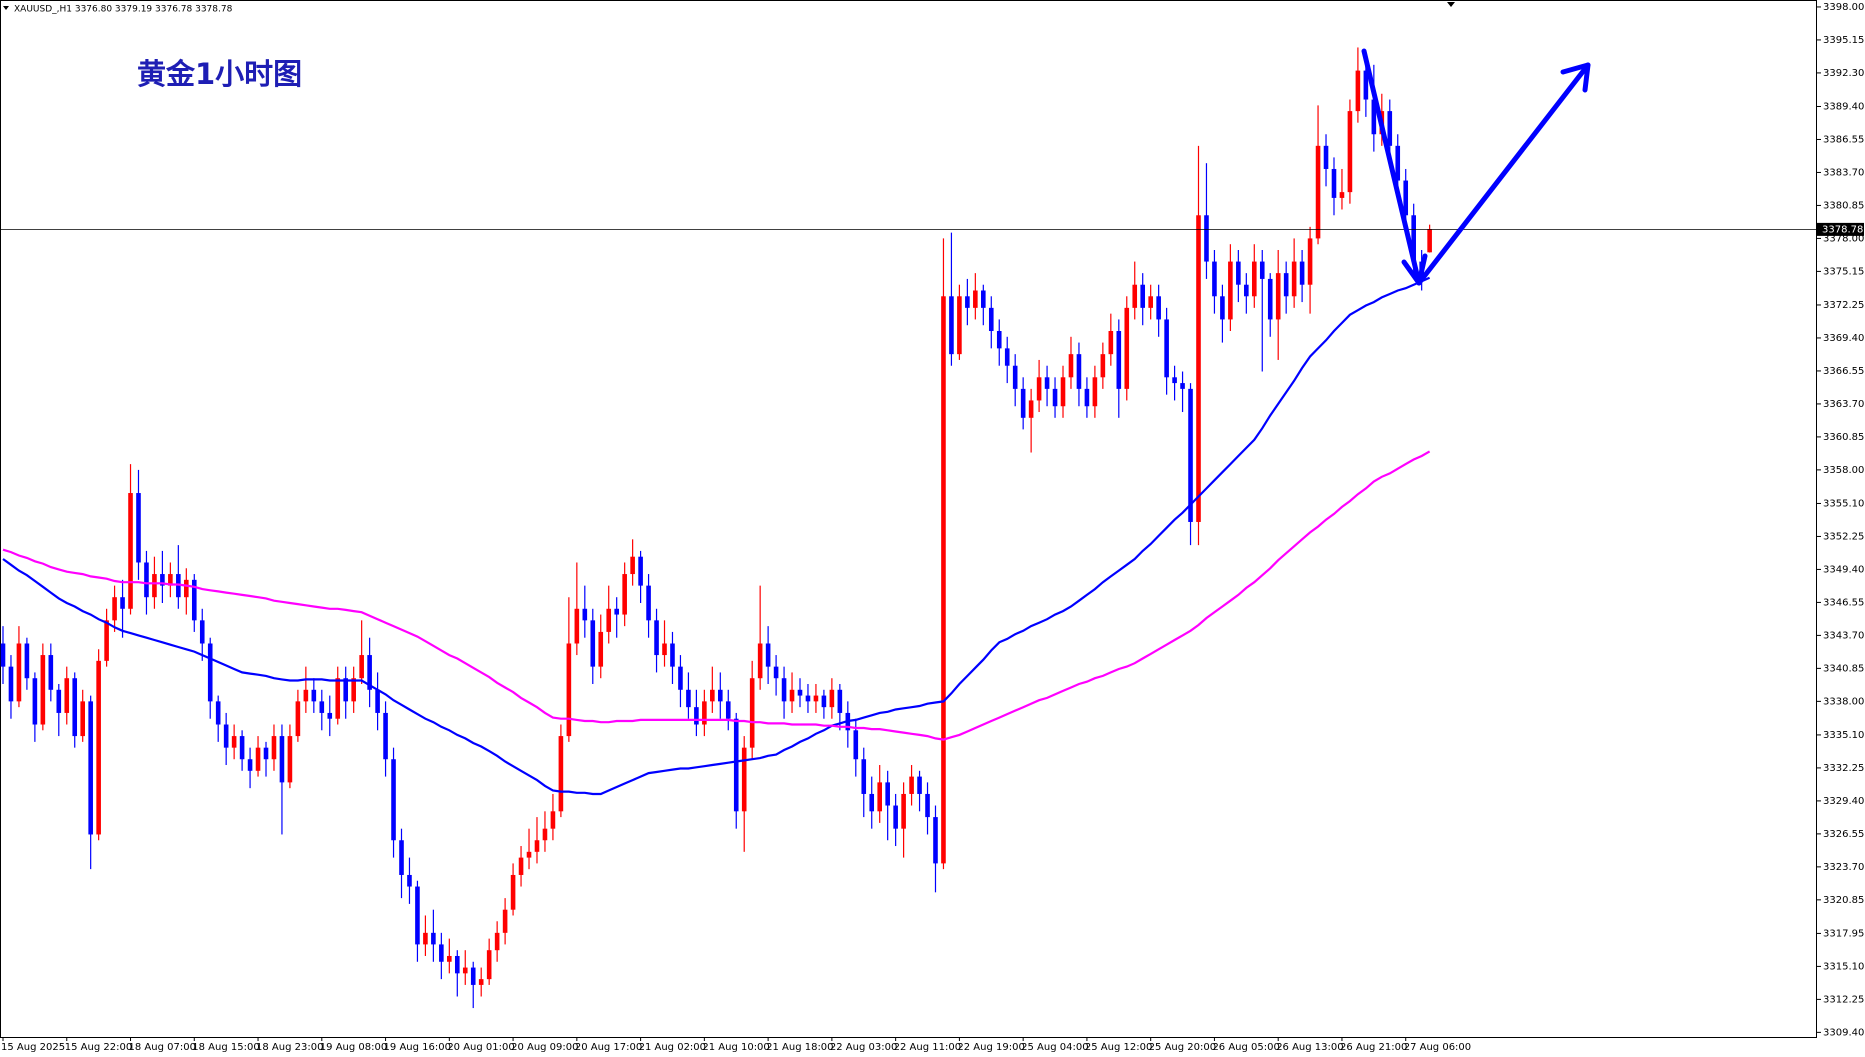 The image size is (1865, 1057). What do you see at coordinates (417, 1047) in the screenshot?
I see `x-tick-label: 19 Aug 16:00` at bounding box center [417, 1047].